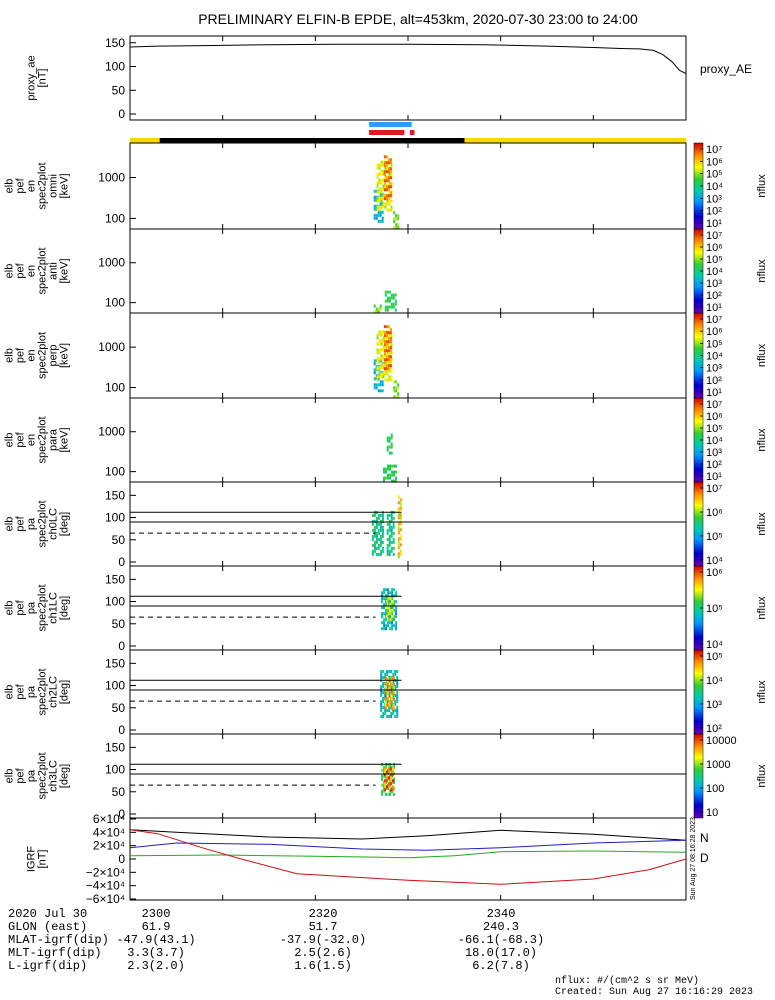  I want to click on pitch-colorbar-label: 10⁶, so click(714, 573).